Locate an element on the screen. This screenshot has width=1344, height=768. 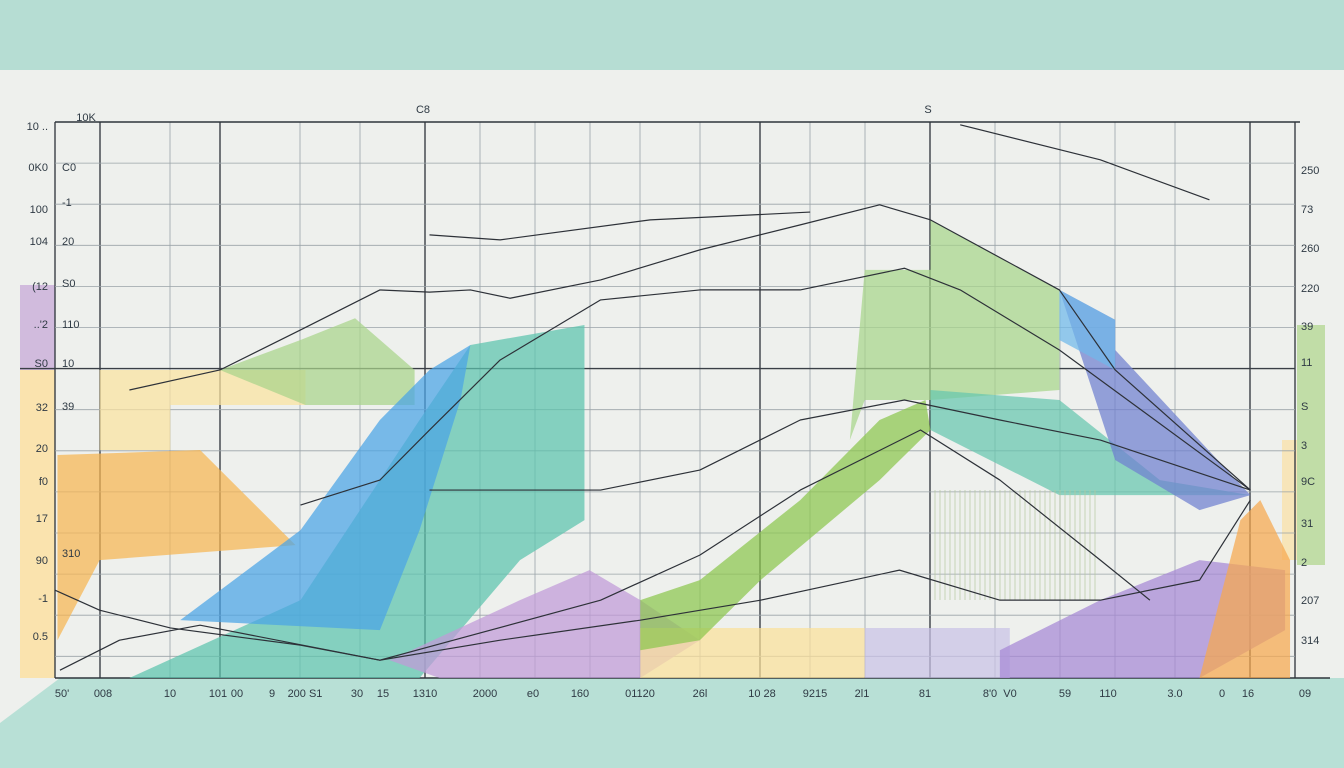
bottom-band is located at coordinates (672, 723).